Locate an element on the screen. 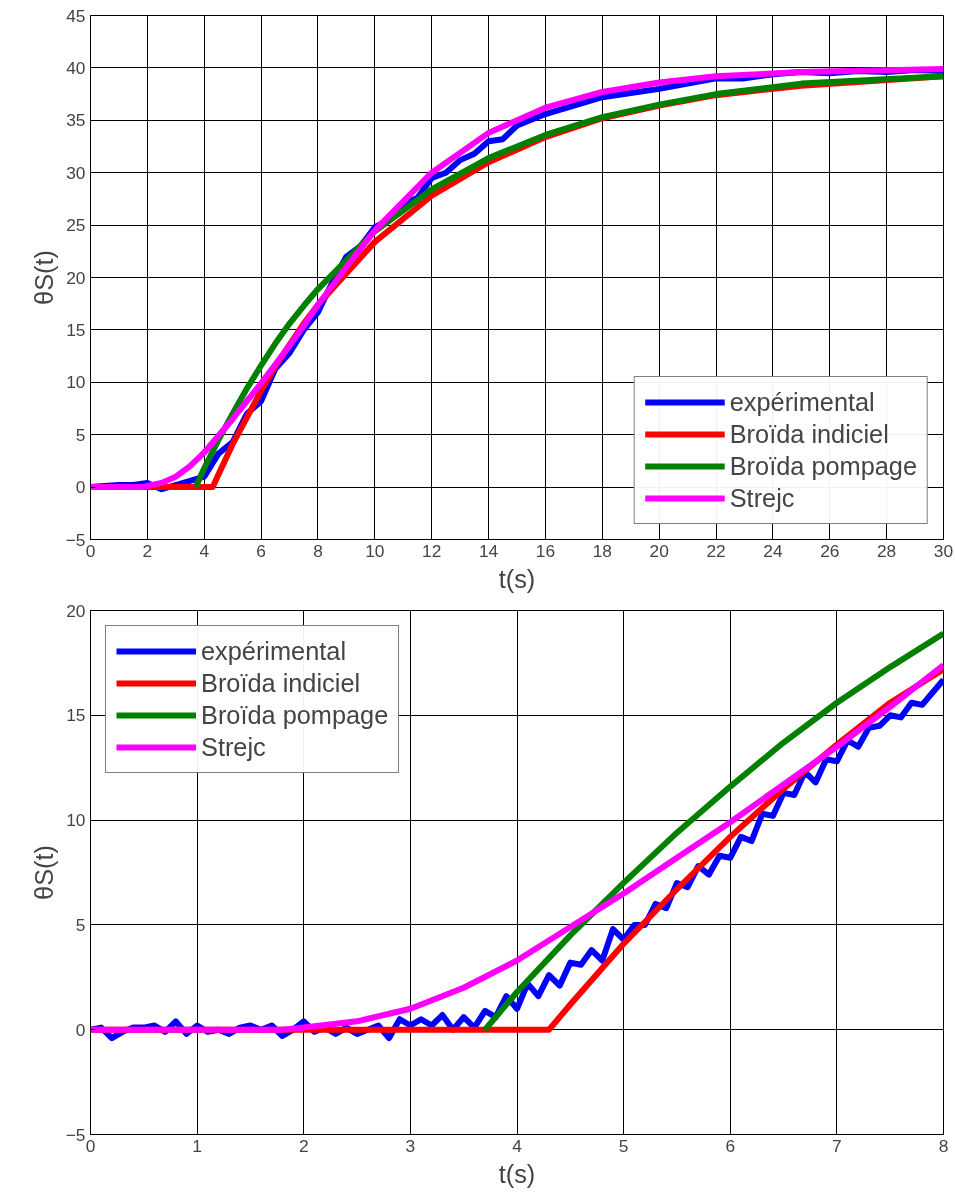 The width and height of the screenshot is (955, 1198). x-tick-label: 26 is located at coordinates (830, 550).